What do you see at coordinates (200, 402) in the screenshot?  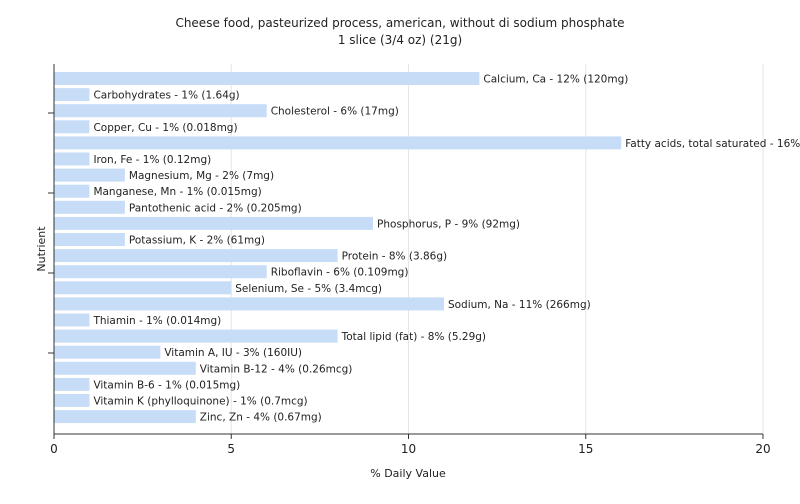 I see `bar-label: Vitamin K (phylloquinone) - 1% (0.7mcg)` at bounding box center [200, 402].